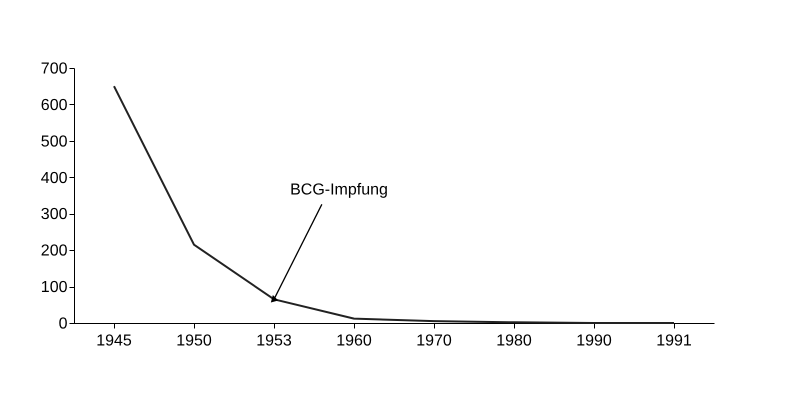 This screenshot has height=398, width=800. Describe the element at coordinates (54, 141) in the screenshot. I see `y-tick-label: 500` at that location.